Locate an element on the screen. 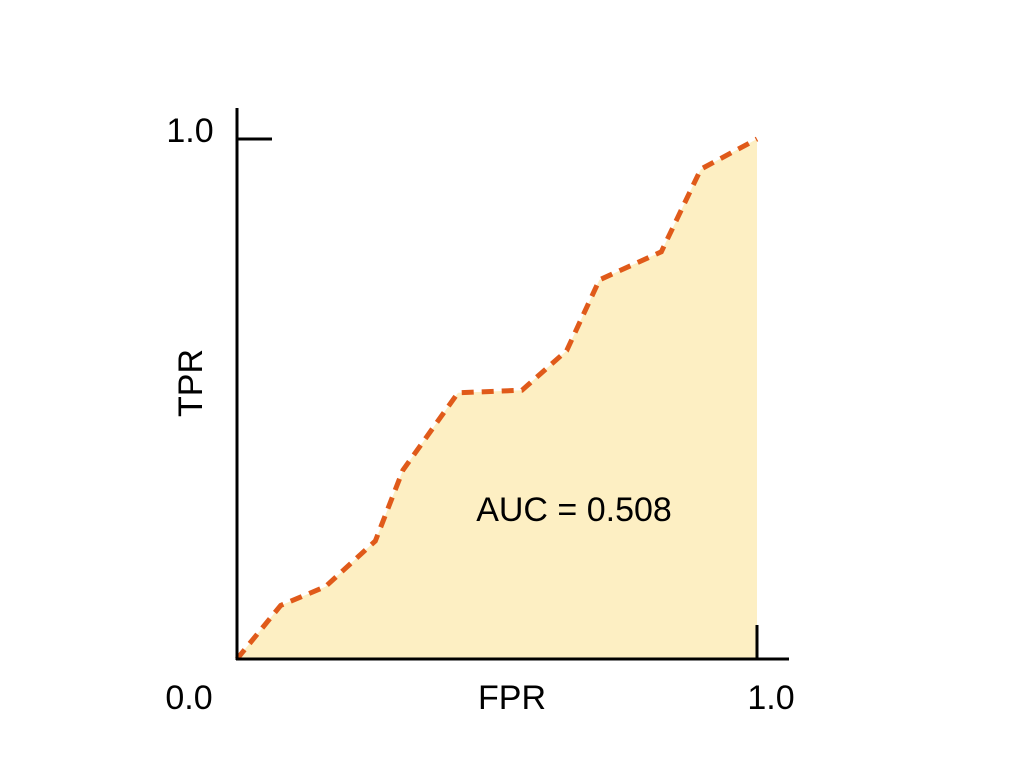 Image resolution: width=1024 pixels, height=768 pixels. y-tick-label-1: 1.0 is located at coordinates (189, 131).